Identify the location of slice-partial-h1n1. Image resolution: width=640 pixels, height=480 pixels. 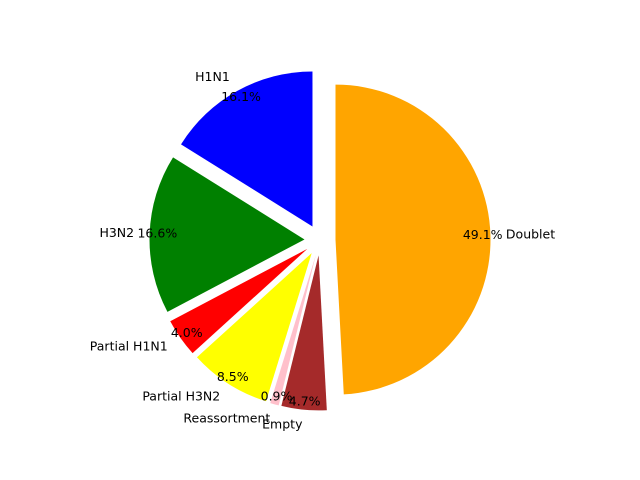
(239, 301).